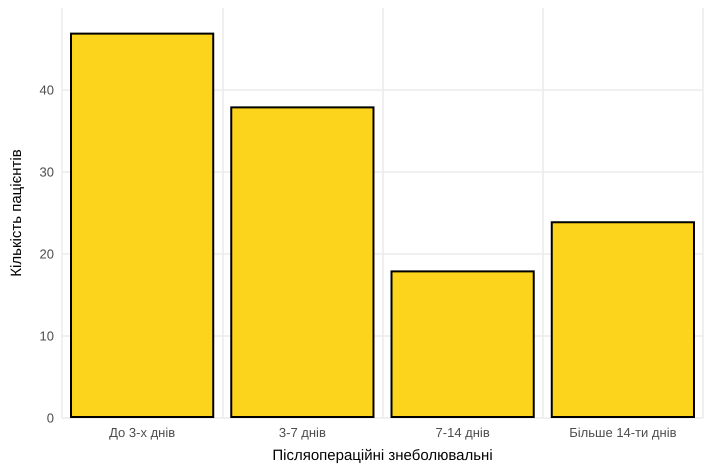 Image resolution: width=709 pixels, height=470 pixels. What do you see at coordinates (623, 432) in the screenshot?
I see `x-tick-label: Більше 14-ти днів` at bounding box center [623, 432].